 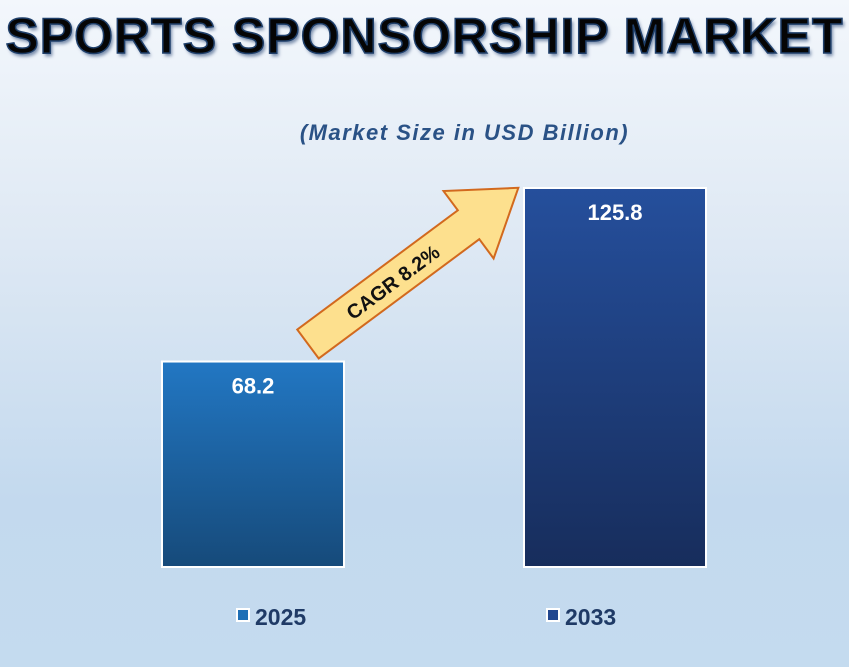 I want to click on bar-2033, so click(x=615, y=377).